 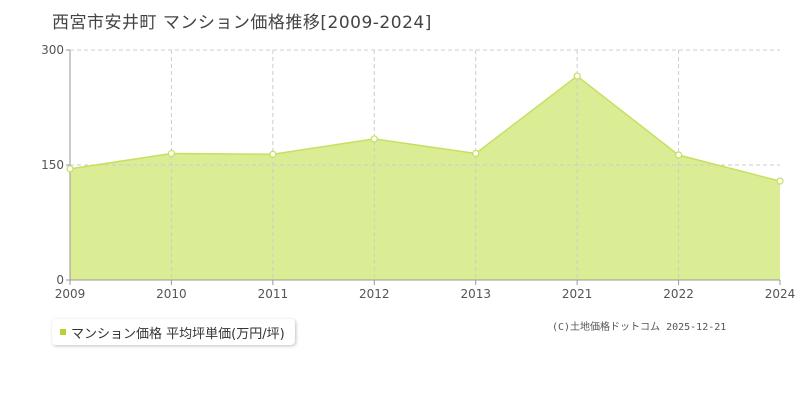 What do you see at coordinates (639, 327) in the screenshot?
I see `copyright-text: (C)土地価格ドットコム 2025-12-21` at bounding box center [639, 327].